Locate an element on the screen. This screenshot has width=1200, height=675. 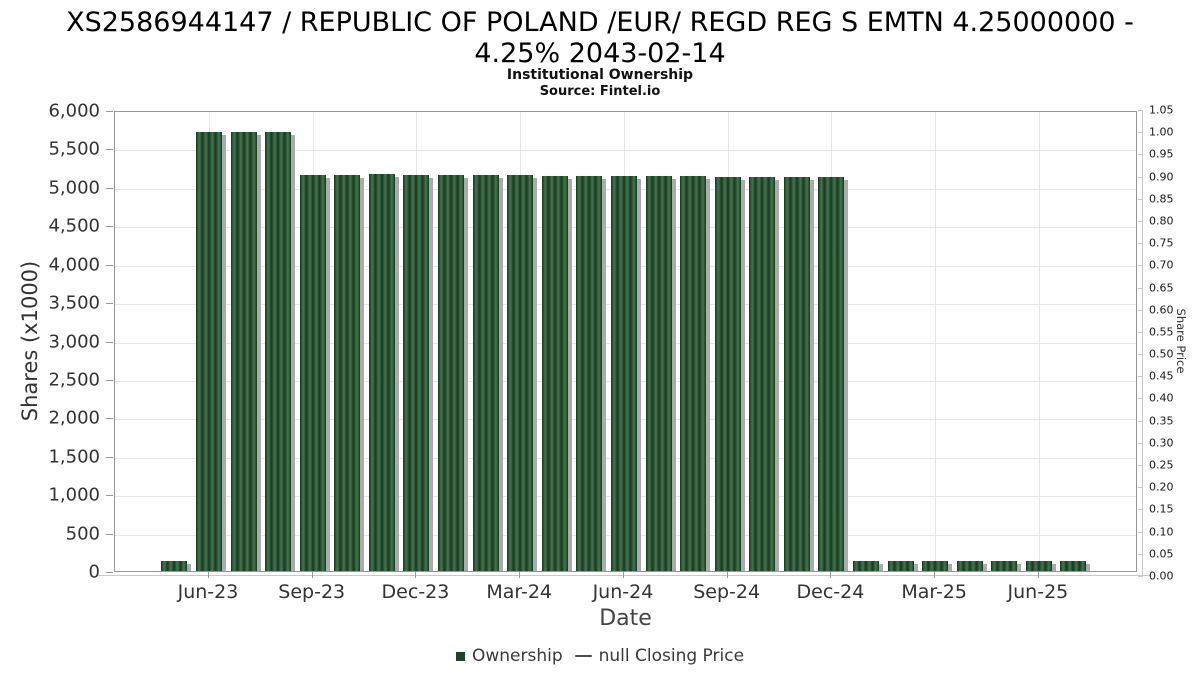
y-left-tick-label: 3,000 is located at coordinates (74, 341).